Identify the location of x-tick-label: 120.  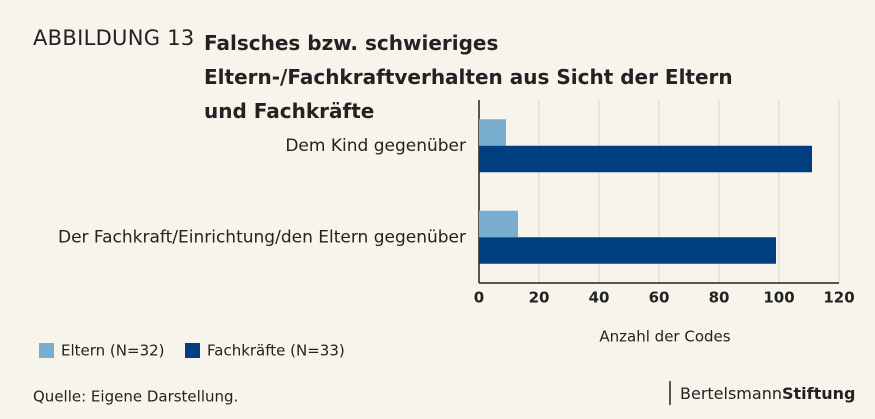
(838, 298).